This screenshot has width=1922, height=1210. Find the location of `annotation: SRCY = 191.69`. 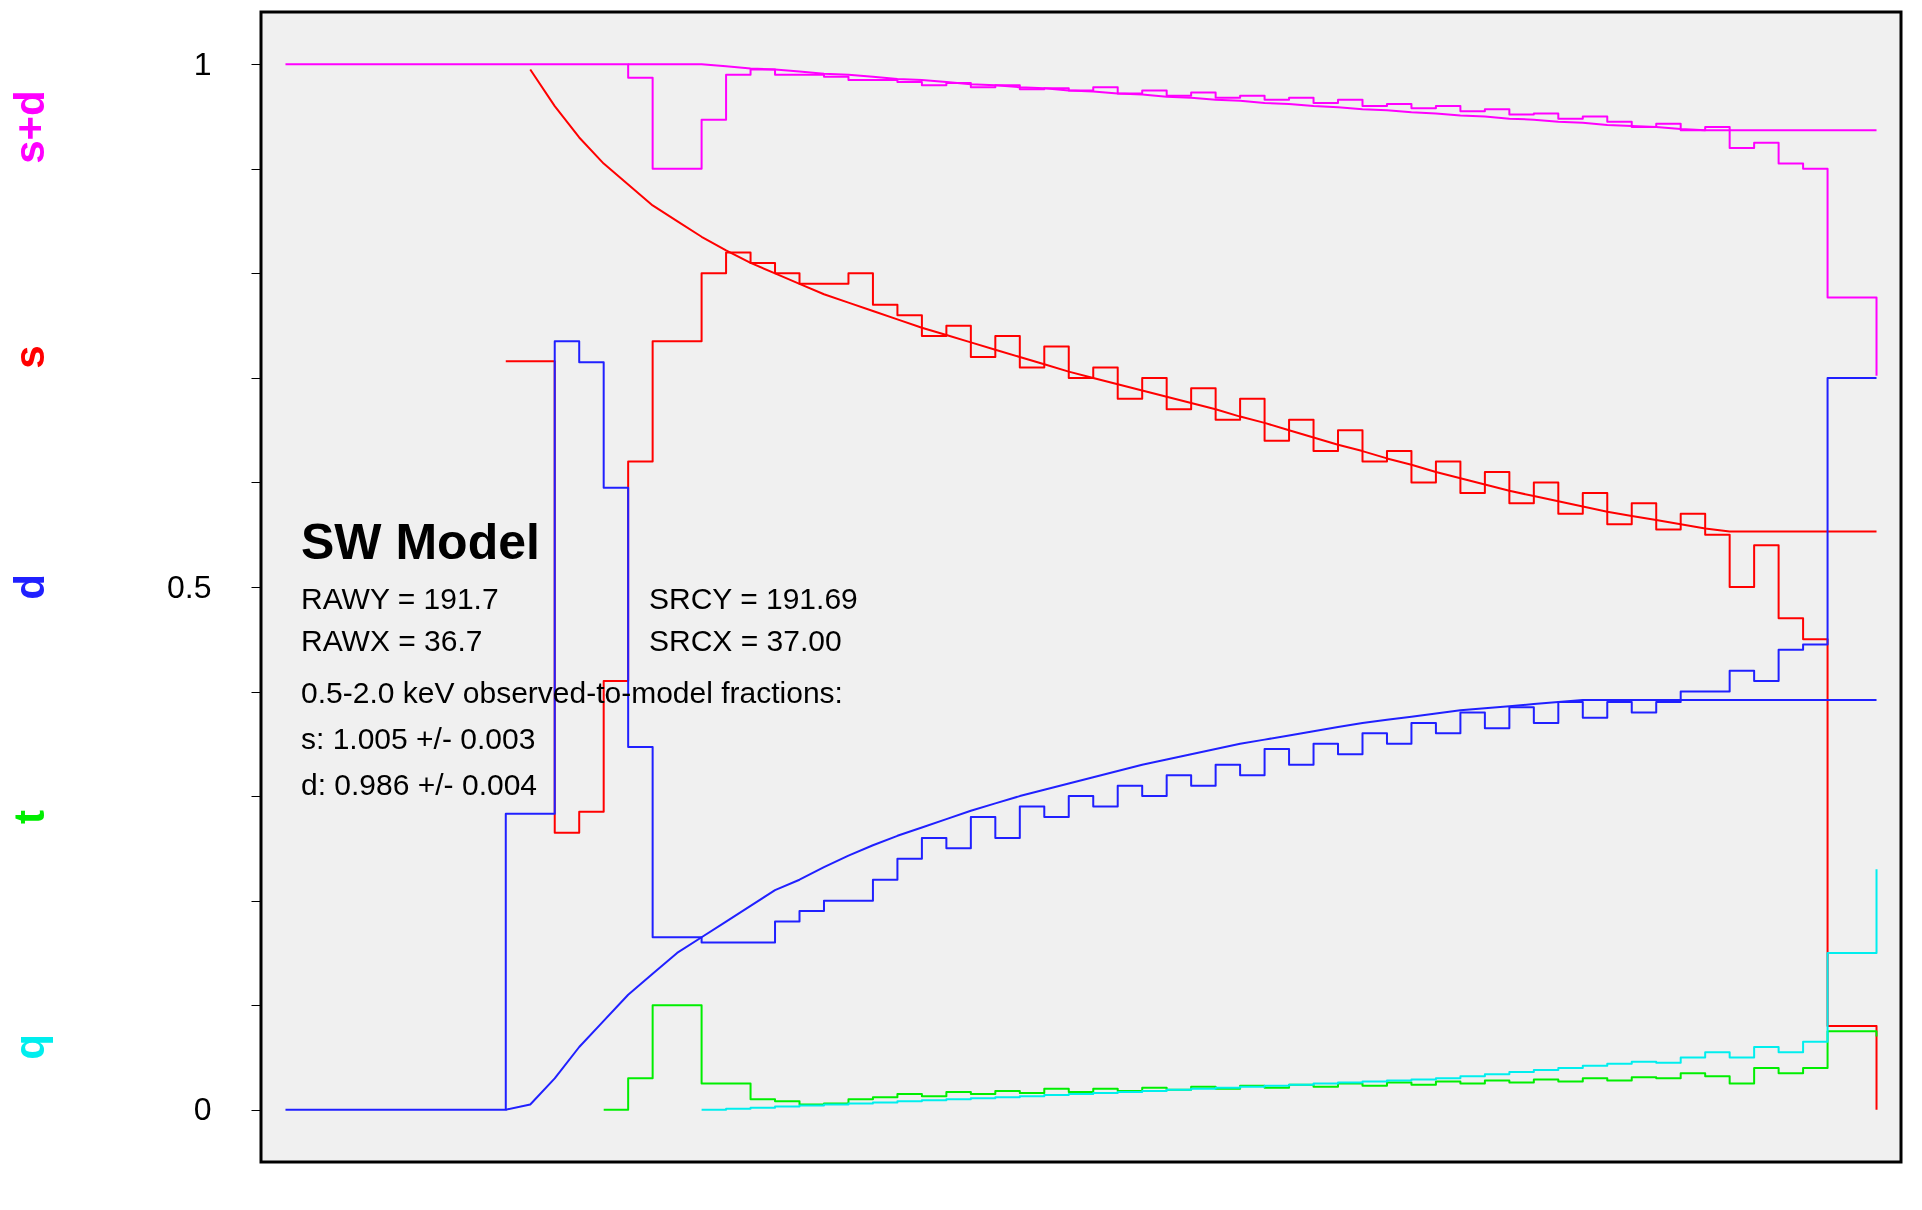

annotation: SRCY = 191.69 is located at coordinates (753, 598).